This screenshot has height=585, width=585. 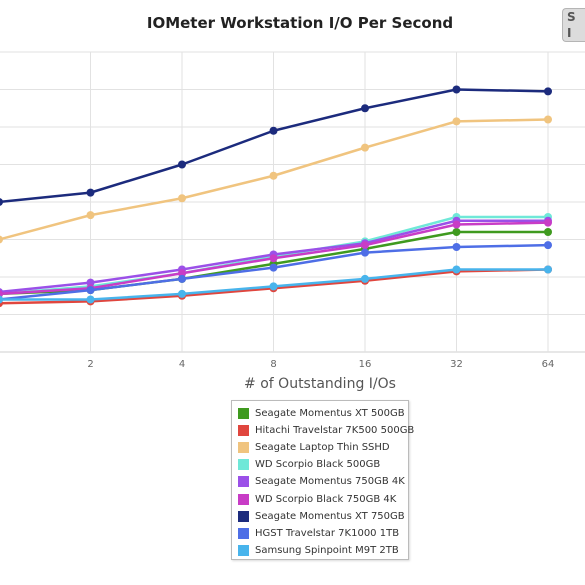 What do you see at coordinates (548, 364) in the screenshot?
I see `x-tick-label: 64` at bounding box center [548, 364].